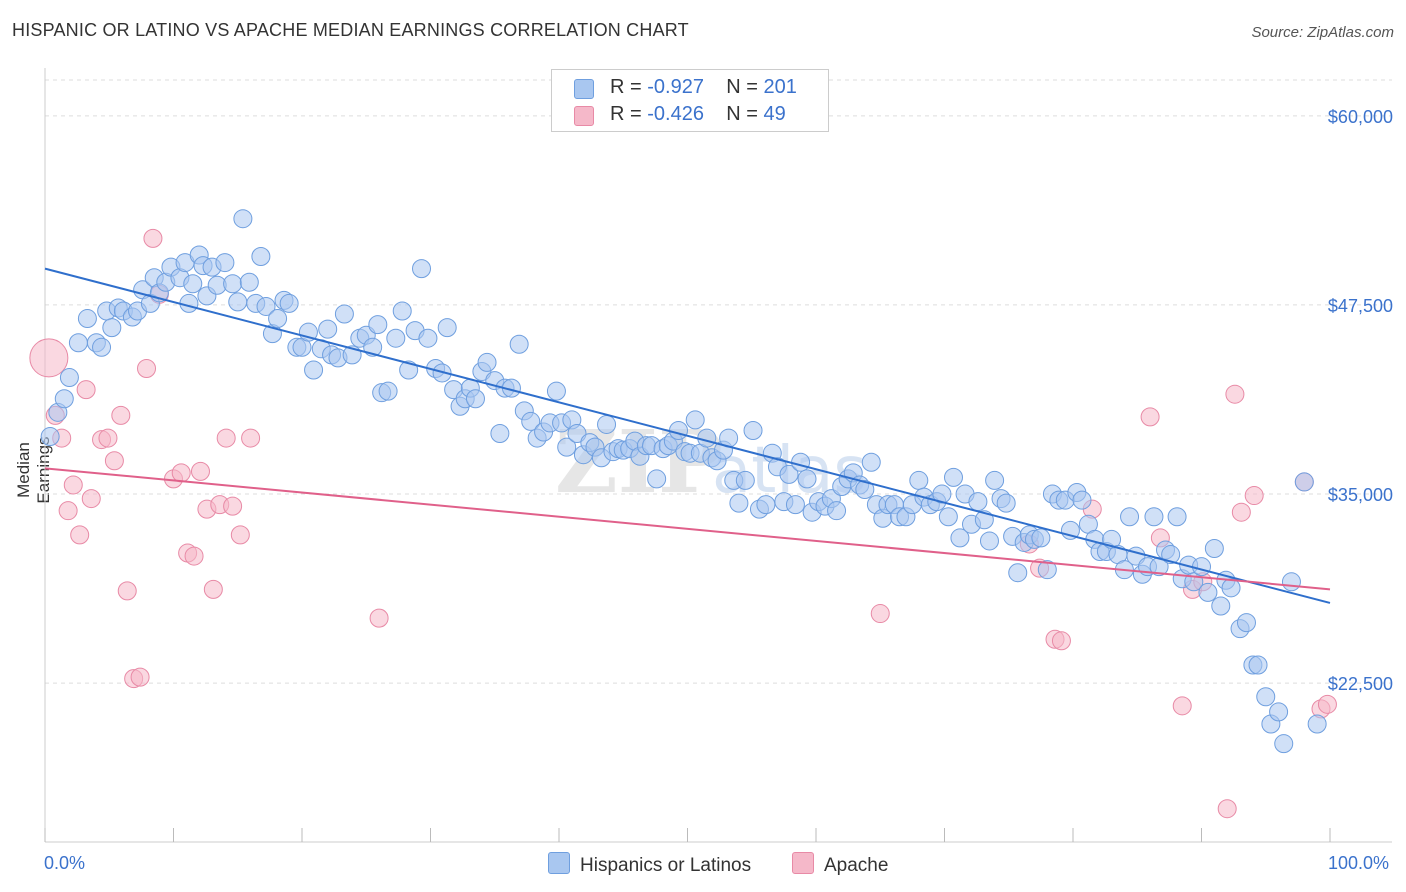  Describe the element at coordinates (1359, 863) in the screenshot. I see `x-tick-label-max: 100.0%` at that location.